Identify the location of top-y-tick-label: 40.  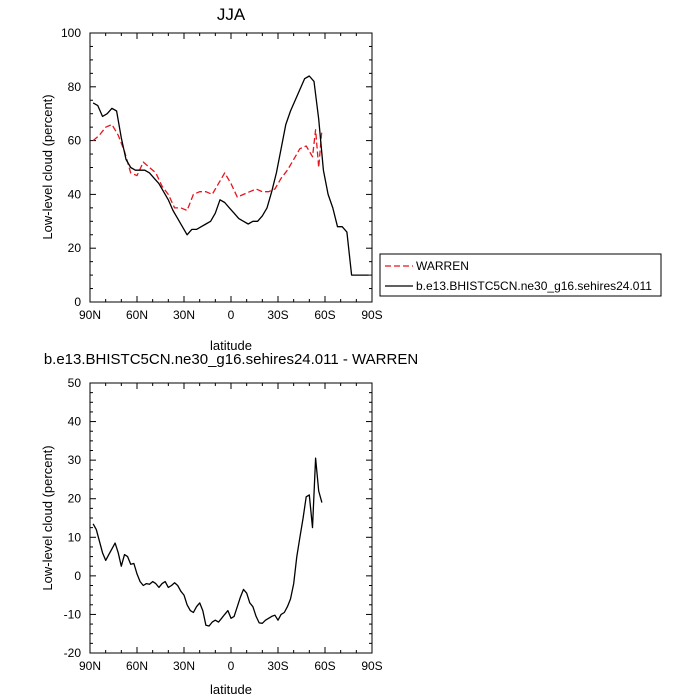
(75, 194).